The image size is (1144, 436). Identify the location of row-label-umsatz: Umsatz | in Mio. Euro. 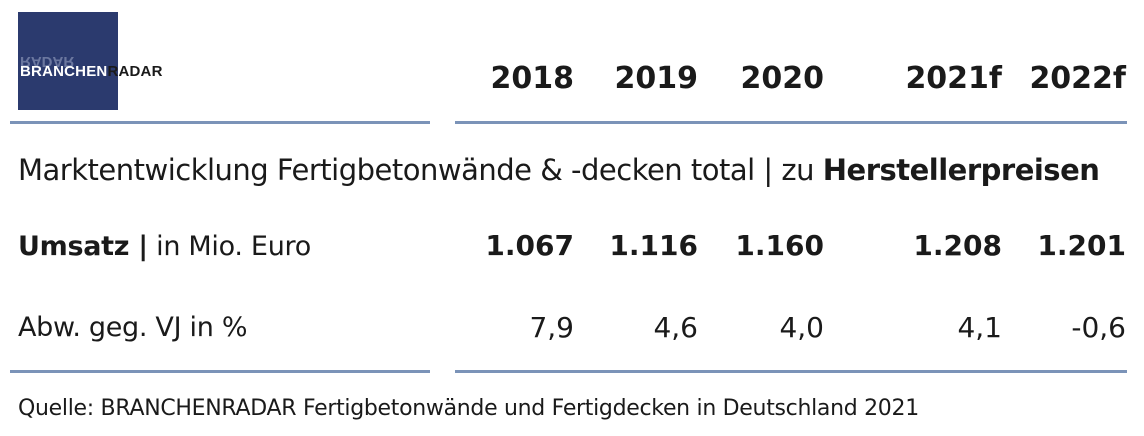
(164, 246).